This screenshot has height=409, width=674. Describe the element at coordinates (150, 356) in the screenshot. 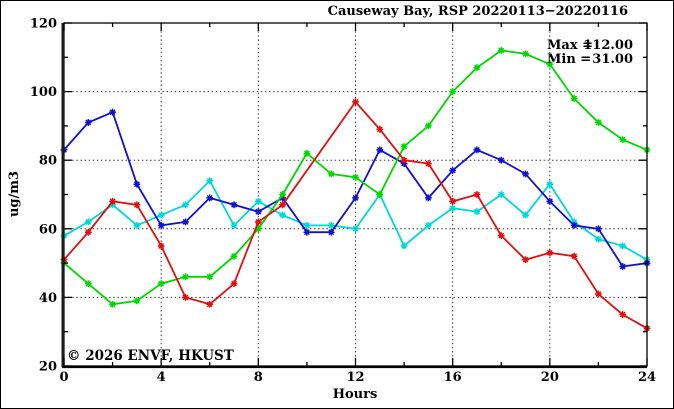

I see `watermark: © 2026 ENVF, HKUST` at that location.